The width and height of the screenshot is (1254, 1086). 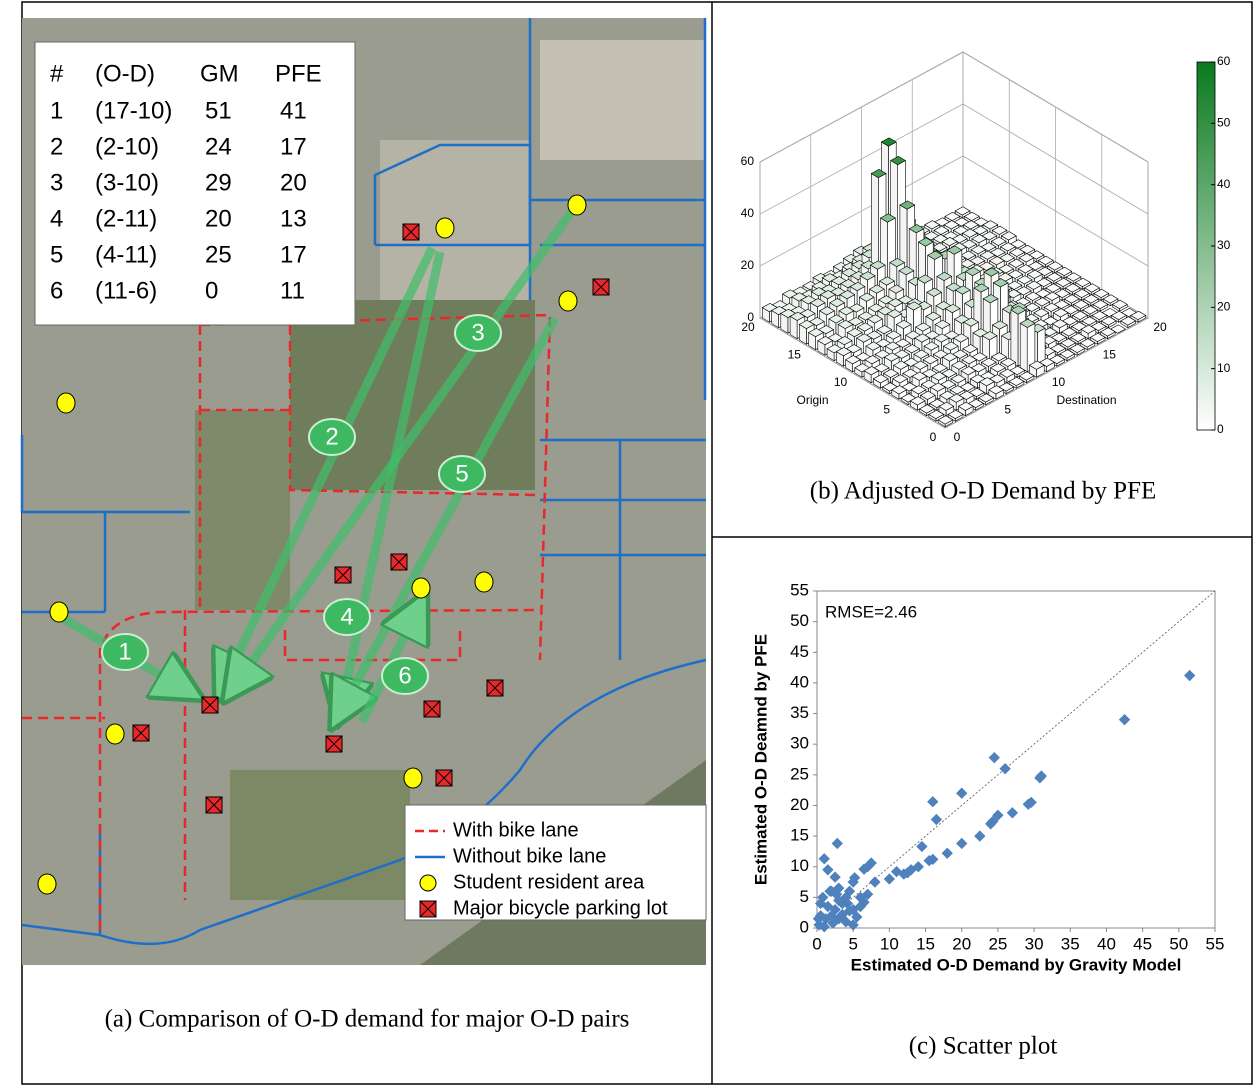 I want to click on pair-label: 2, so click(x=331, y=436).